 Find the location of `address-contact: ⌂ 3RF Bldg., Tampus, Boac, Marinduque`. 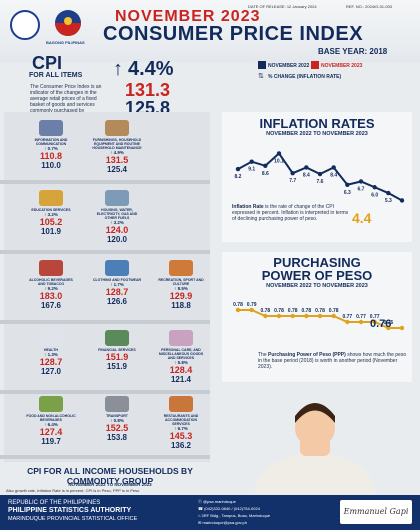

address-contact: ⌂ 3RF Bldg., Tampus, Boac, Marinduque is located at coordinates (234, 515).